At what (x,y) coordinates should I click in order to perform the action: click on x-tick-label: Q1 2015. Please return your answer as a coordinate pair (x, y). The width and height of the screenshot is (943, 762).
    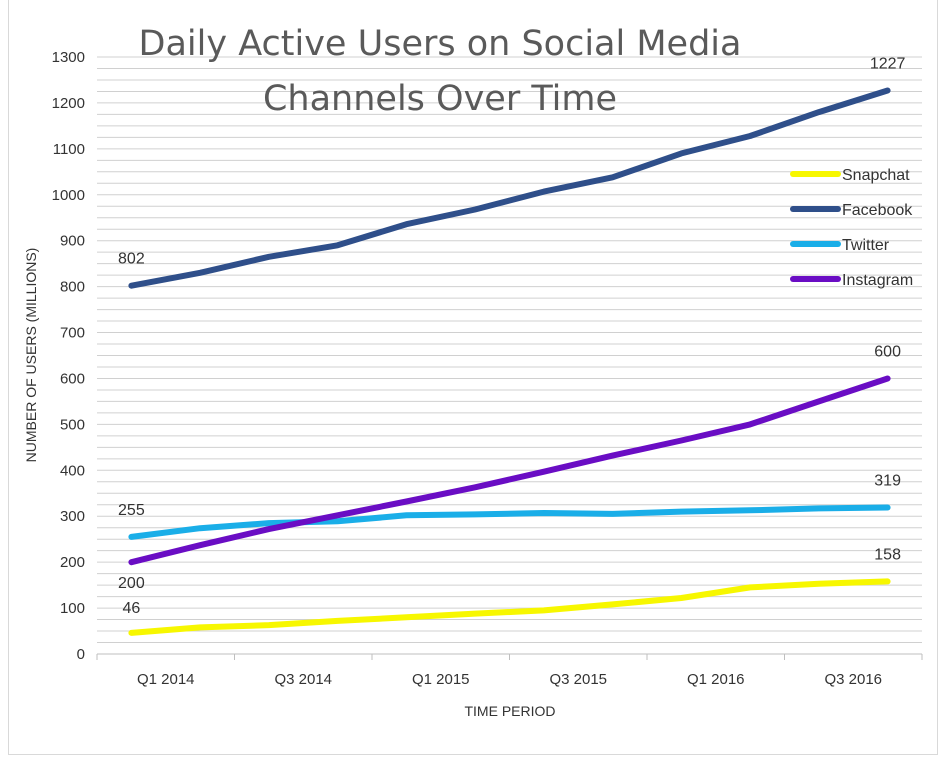
    Looking at the image, I should click on (441, 679).